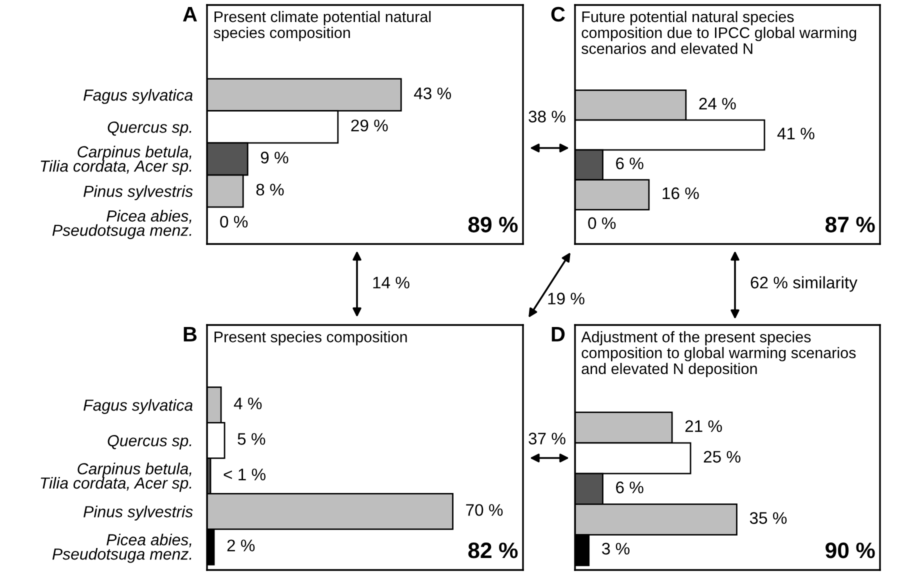  What do you see at coordinates (493, 224) in the screenshot?
I see `annotation: 89 %` at bounding box center [493, 224].